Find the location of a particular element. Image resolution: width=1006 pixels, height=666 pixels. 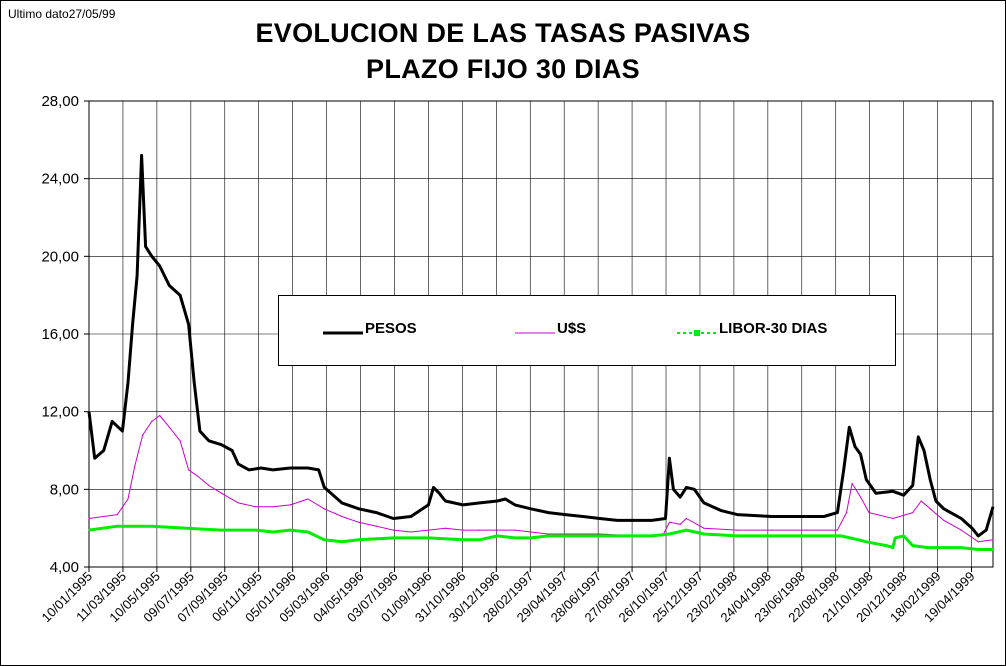

legend-label-libor: LIBOR-30 DIAS is located at coordinates (773, 328).